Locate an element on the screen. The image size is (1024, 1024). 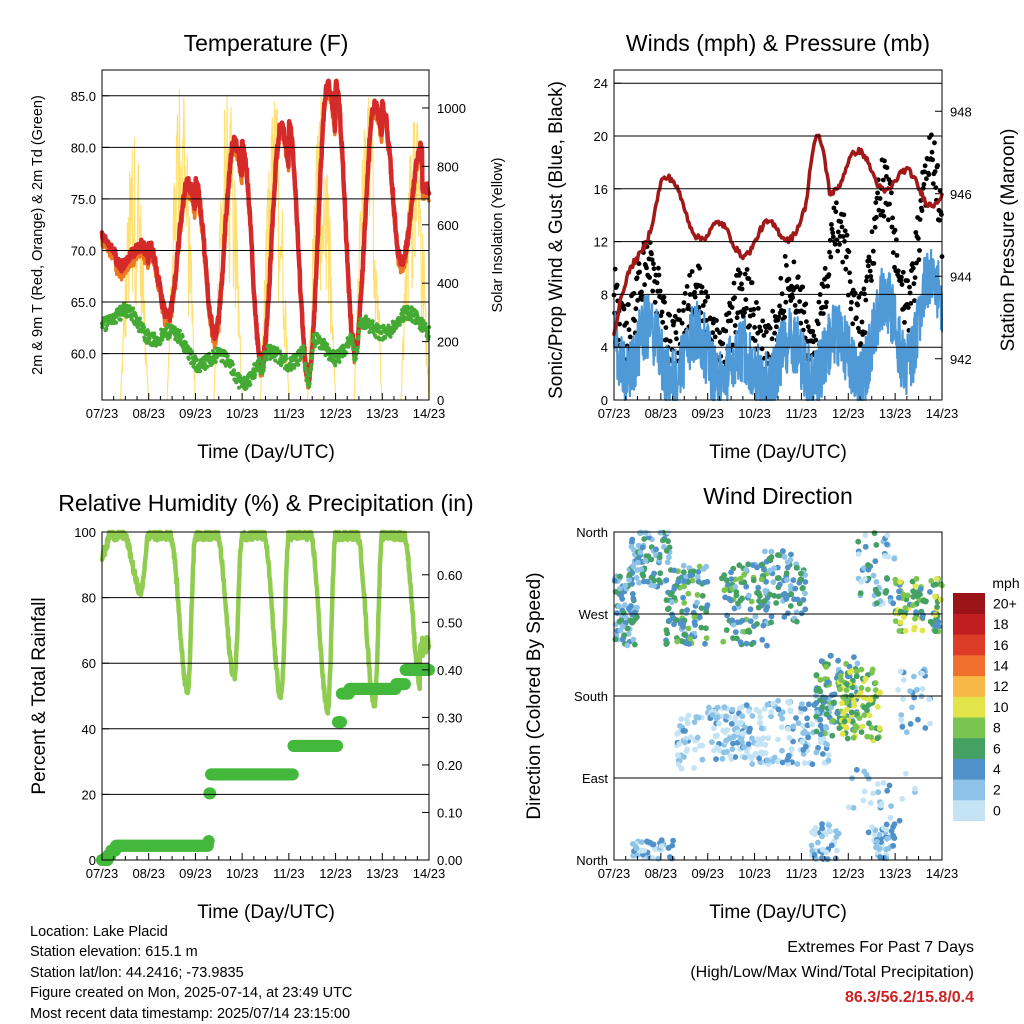
temperature-y-label-right: Solar Insolation (Yellow) is located at coordinates (498, 234).